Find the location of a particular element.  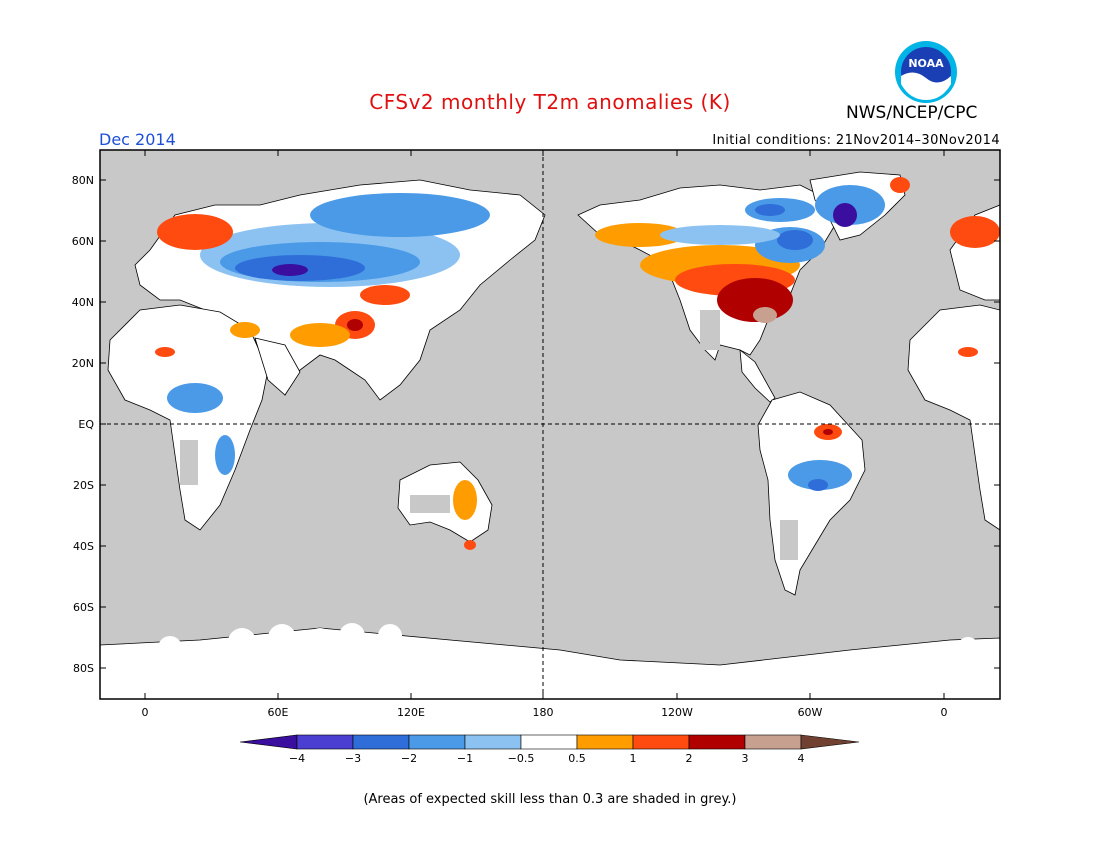

colorbar-extend-high is located at coordinates (830, 742).